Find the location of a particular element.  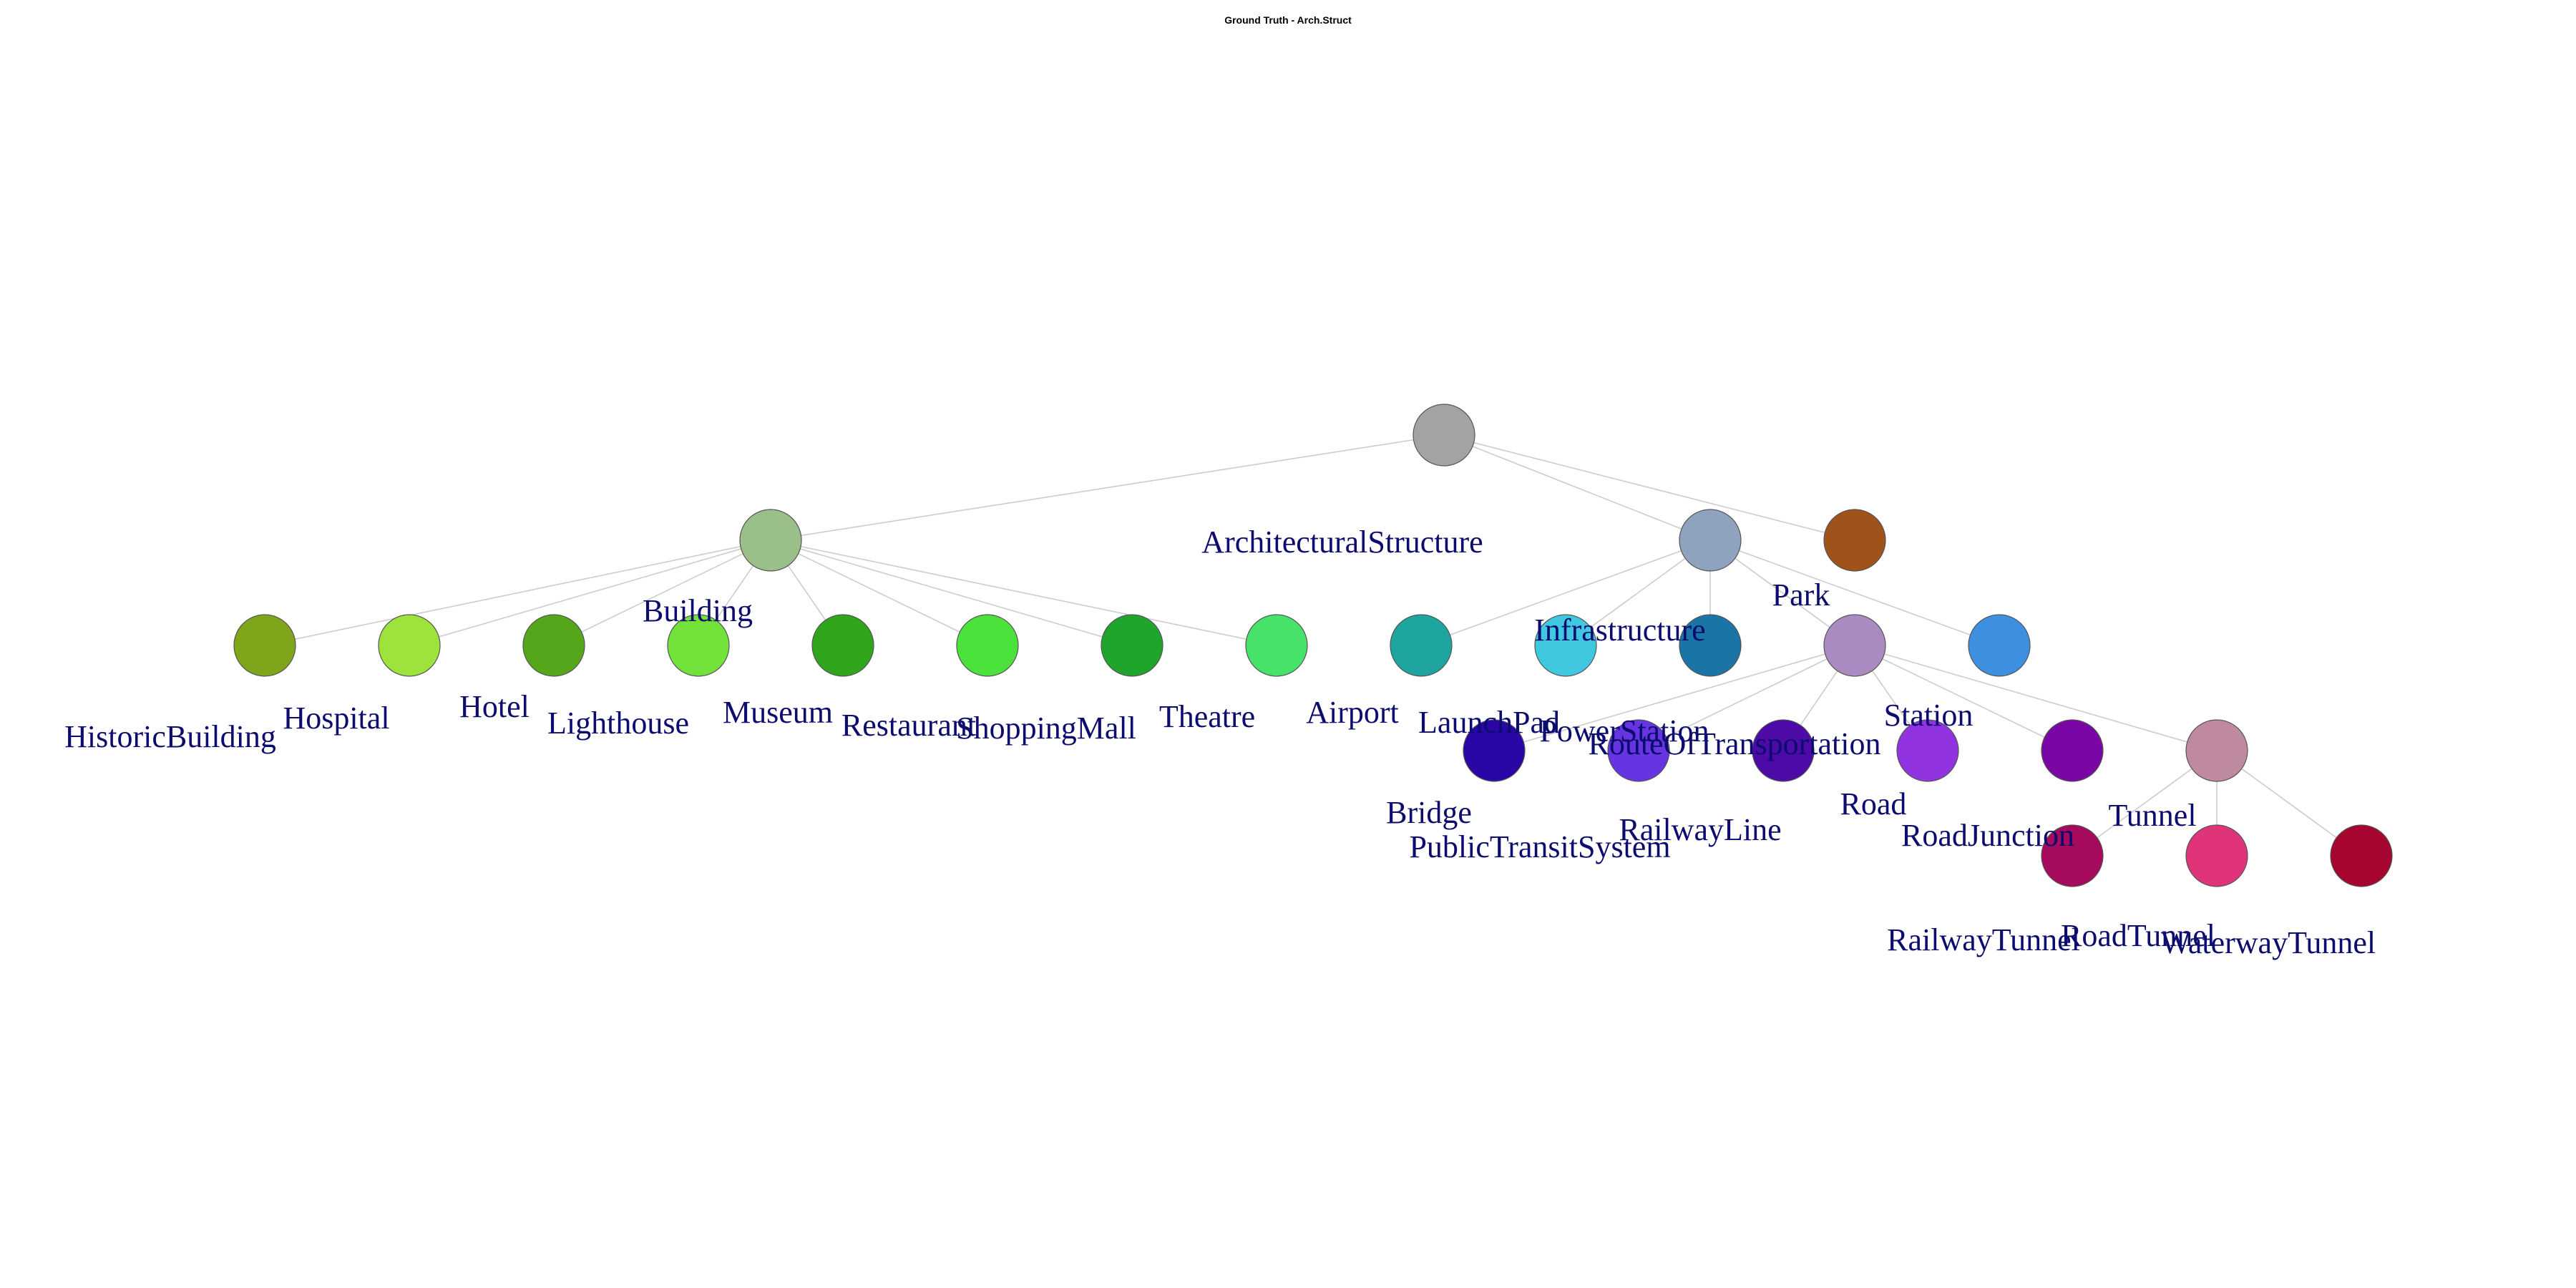

node-WaterwayTunnel is located at coordinates (2361, 855).